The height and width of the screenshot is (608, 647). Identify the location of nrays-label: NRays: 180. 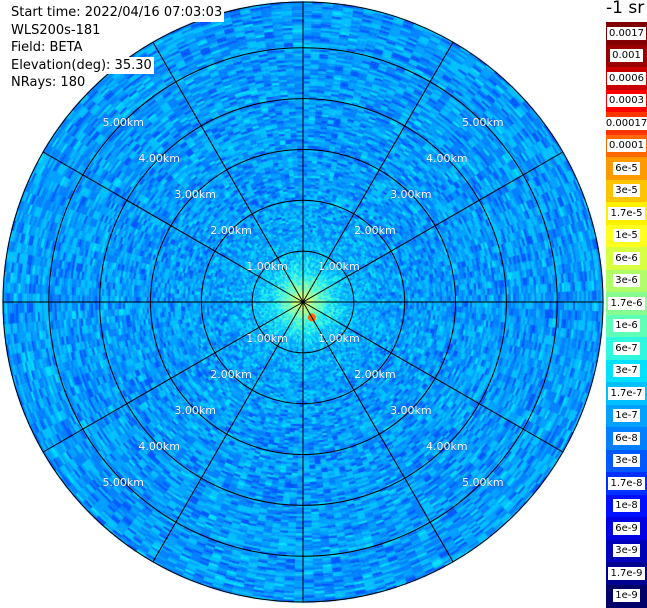
(49, 83).